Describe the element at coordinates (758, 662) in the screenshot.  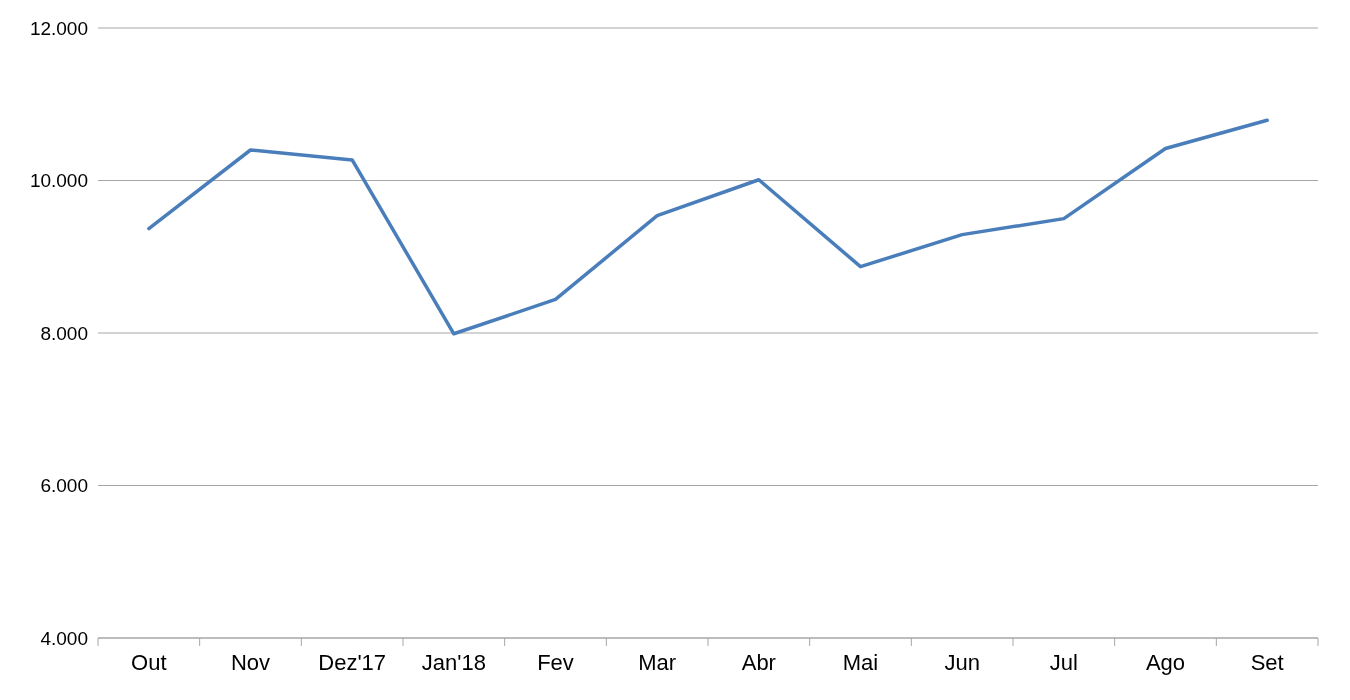
I see `x-tick-label: Abr` at that location.